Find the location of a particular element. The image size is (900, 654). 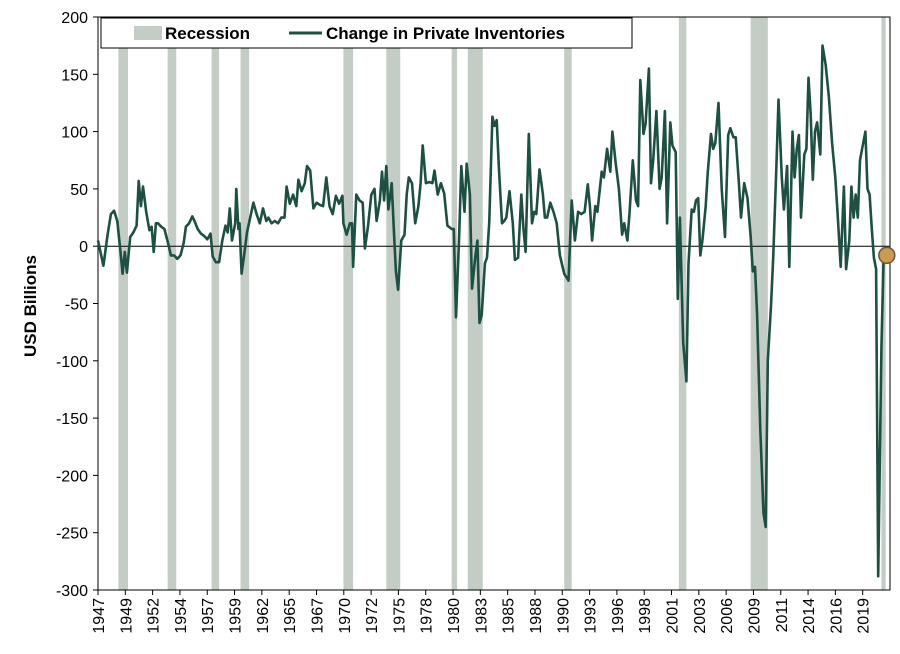

y-tick-label: -50 is located at coordinates (76, 305).